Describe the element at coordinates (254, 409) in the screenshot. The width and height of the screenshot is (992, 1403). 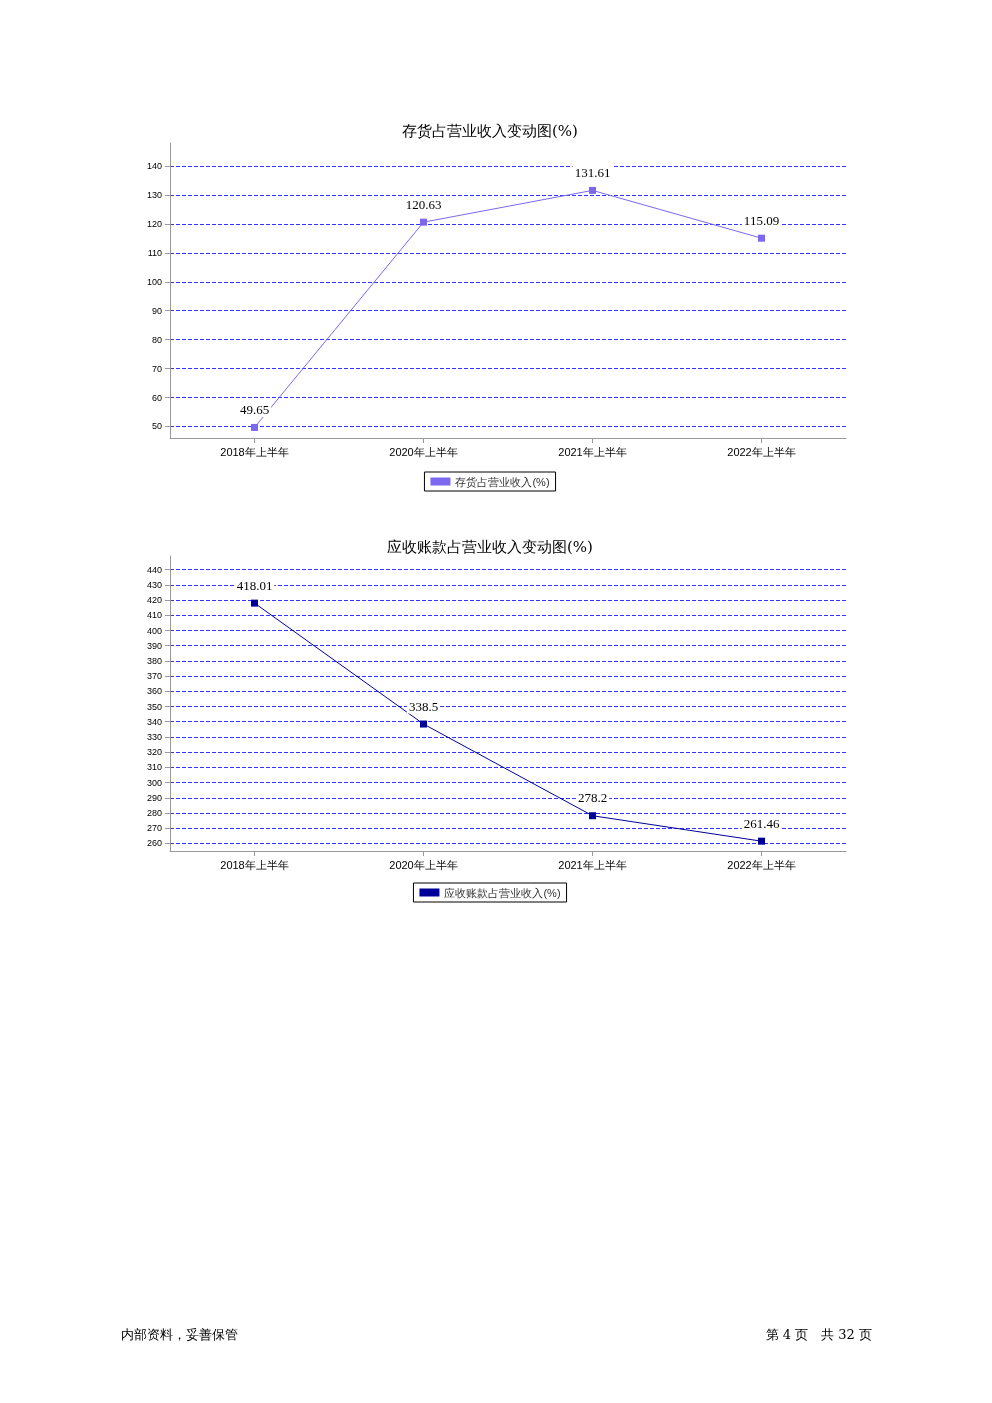
I see `data-label: 49.65` at that location.